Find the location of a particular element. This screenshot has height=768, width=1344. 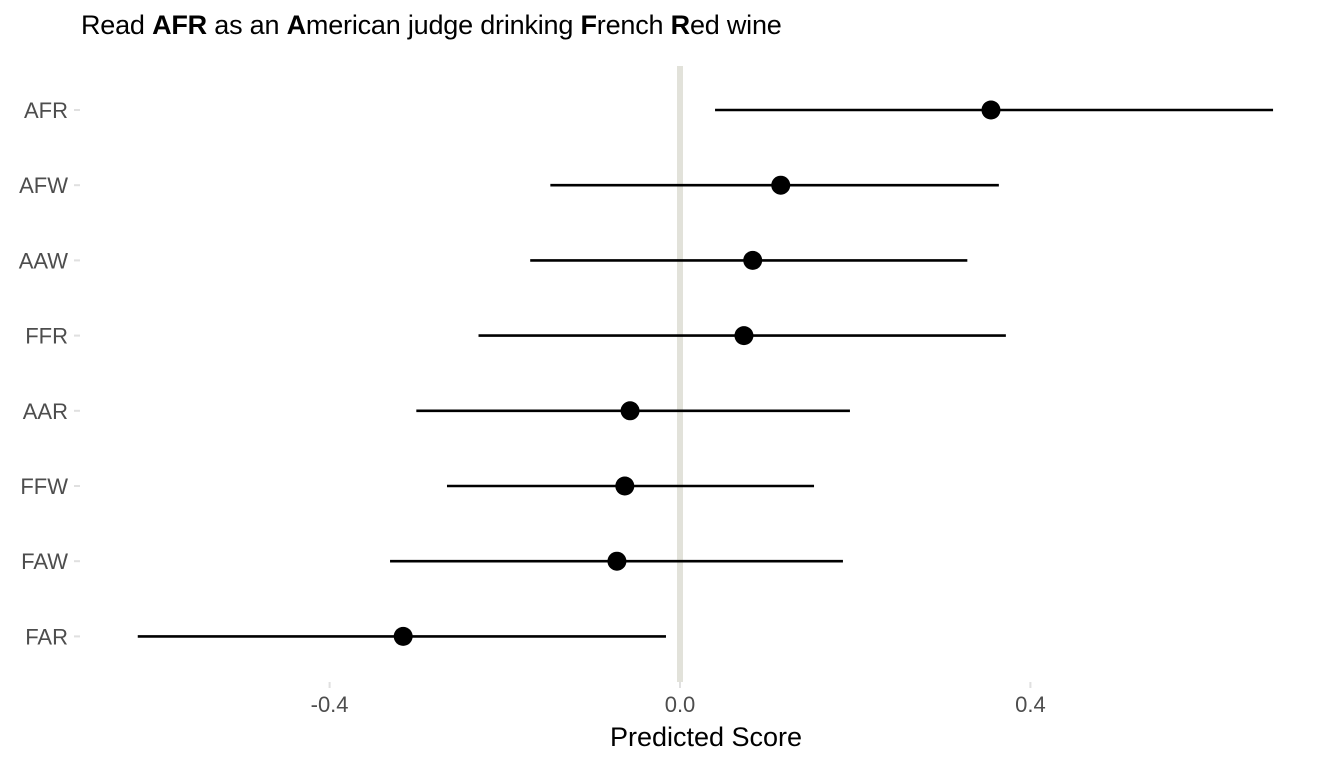

title-part: Read is located at coordinates (117, 25).